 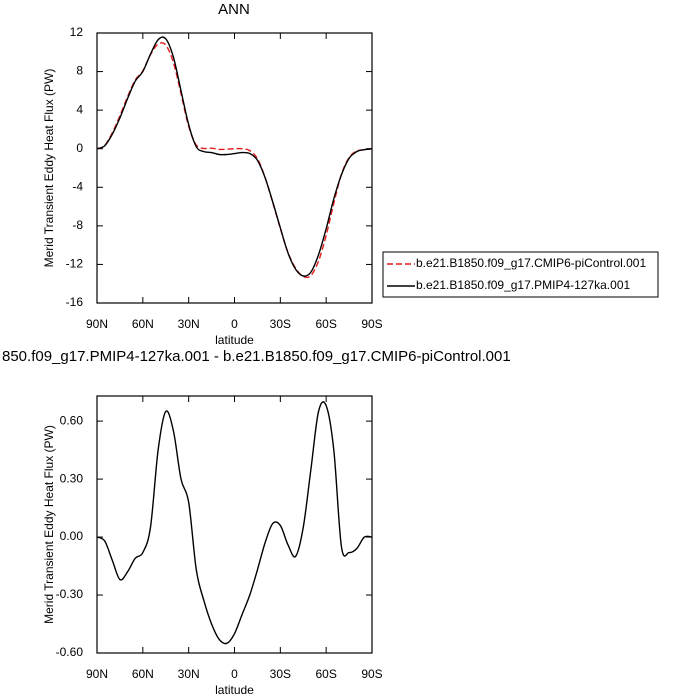 I want to click on y-tick-label: 0.60, so click(x=72, y=420).